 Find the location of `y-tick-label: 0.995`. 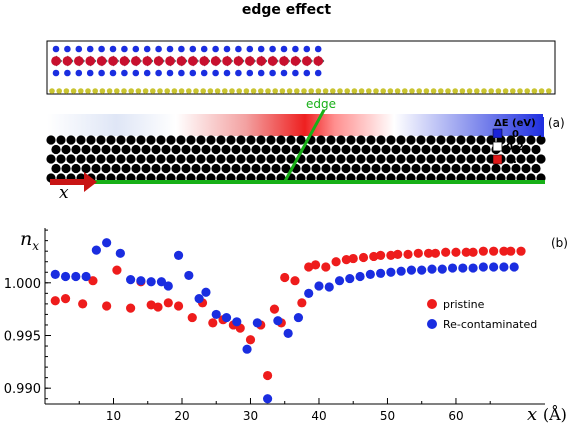

y-tick-label: 0.995 is located at coordinates (22, 336).